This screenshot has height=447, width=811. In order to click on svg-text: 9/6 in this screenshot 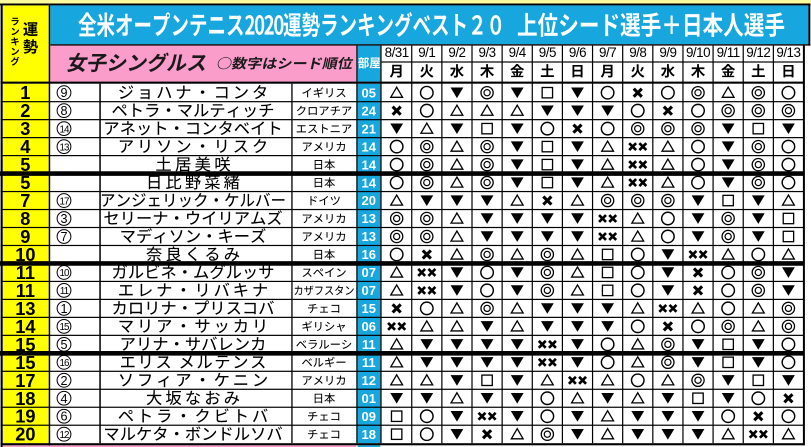, I will do `click(577, 52)`.